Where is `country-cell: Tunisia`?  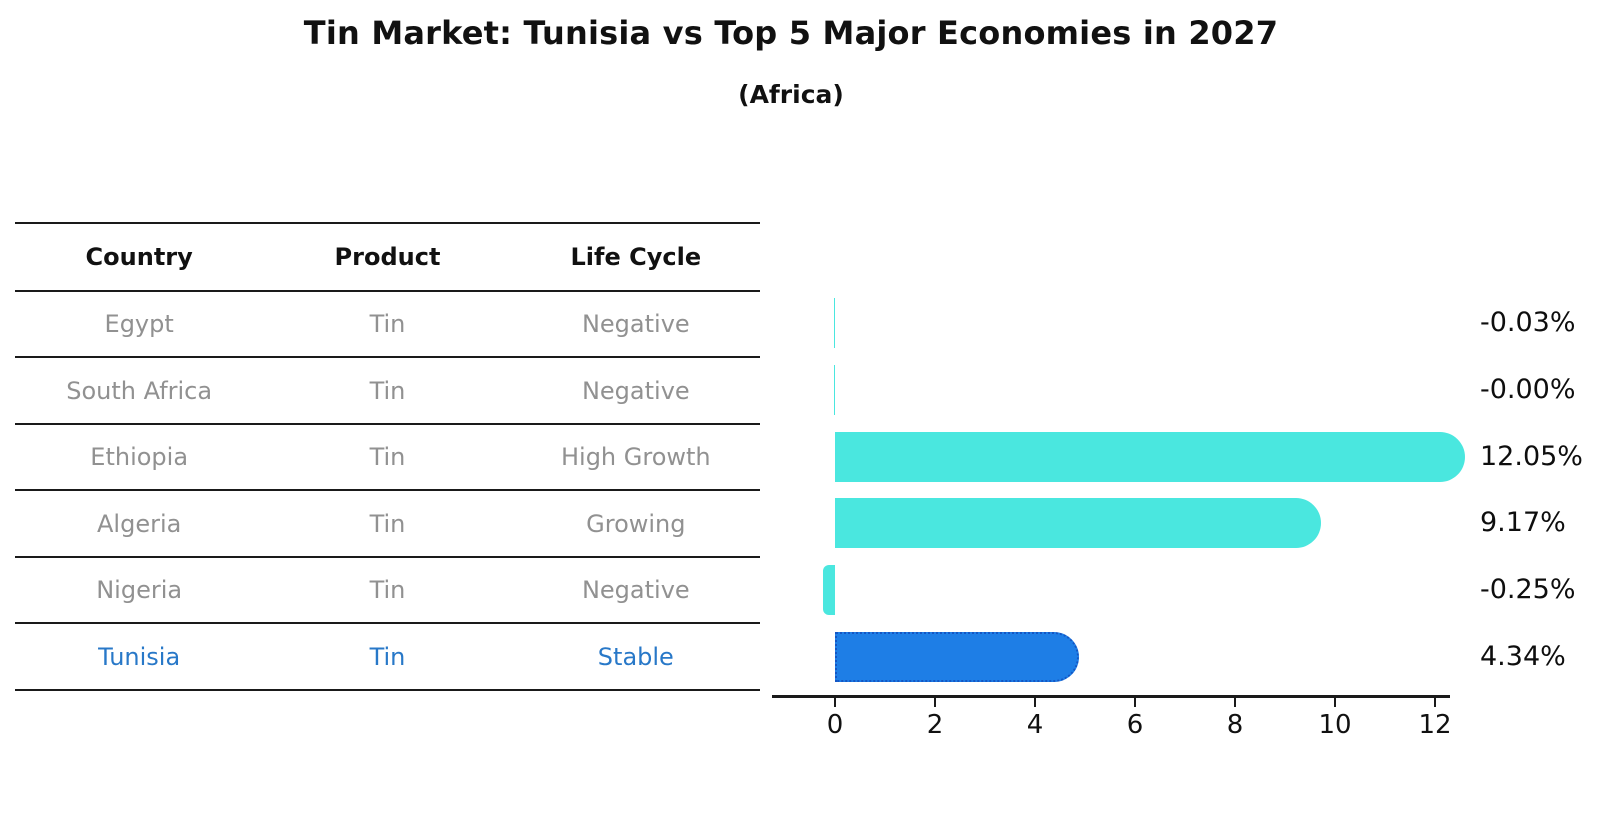 country-cell: Tunisia is located at coordinates (139, 656).